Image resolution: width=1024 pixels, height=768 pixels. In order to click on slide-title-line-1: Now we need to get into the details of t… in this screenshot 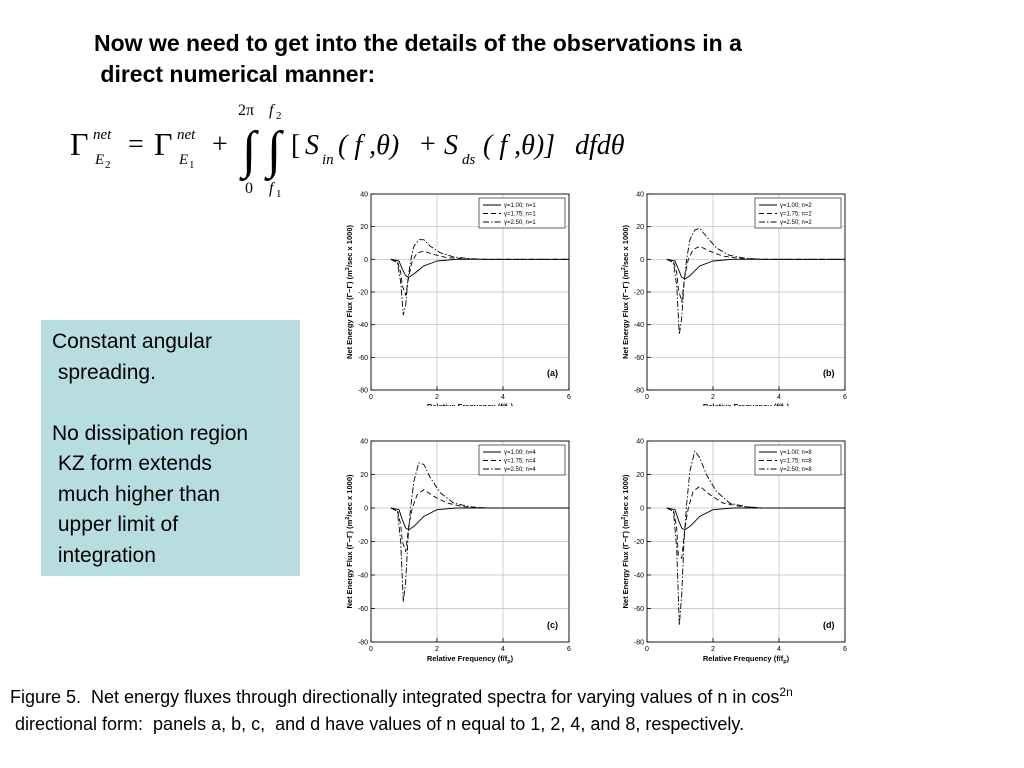, I will do `click(418, 43)`.